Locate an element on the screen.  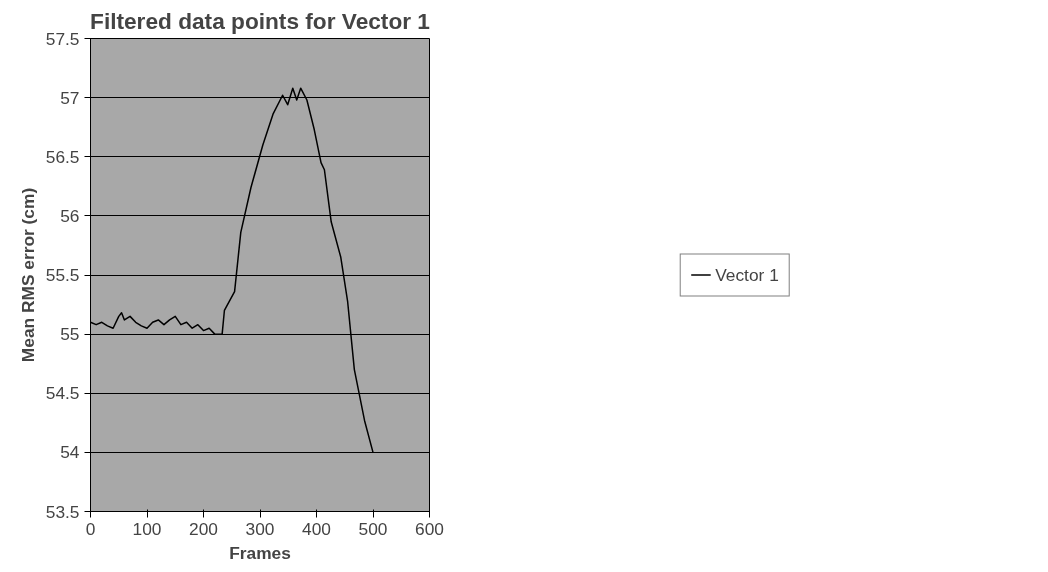
legend-label: Vector 1 is located at coordinates (747, 274).